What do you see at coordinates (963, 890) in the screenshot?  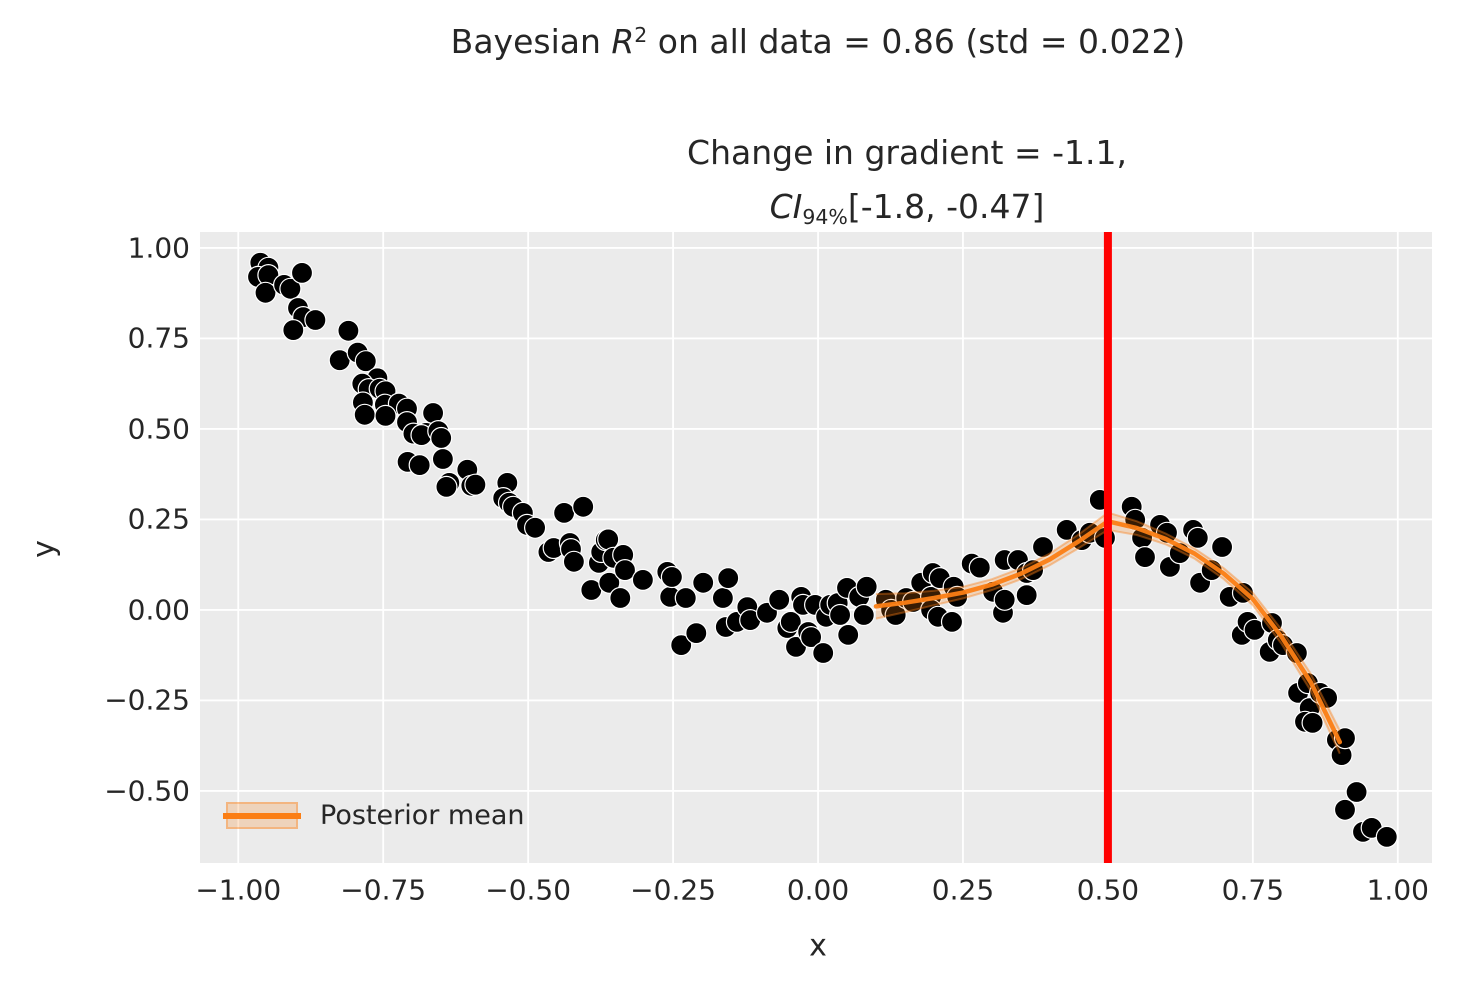 I see `x-tick-label: 0.25` at bounding box center [963, 890].